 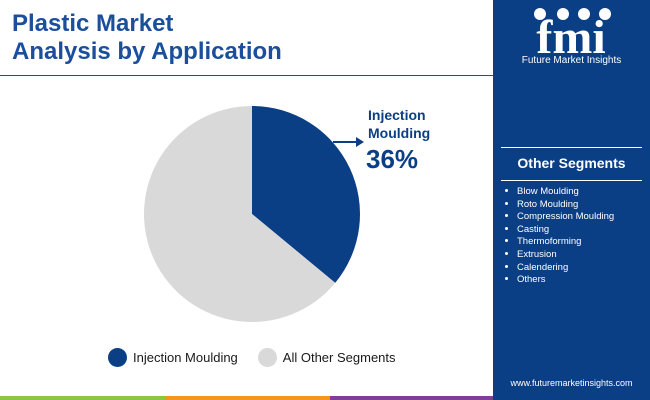 What do you see at coordinates (566, 217) in the screenshot?
I see `segment-label: Compression Moulding` at bounding box center [566, 217].